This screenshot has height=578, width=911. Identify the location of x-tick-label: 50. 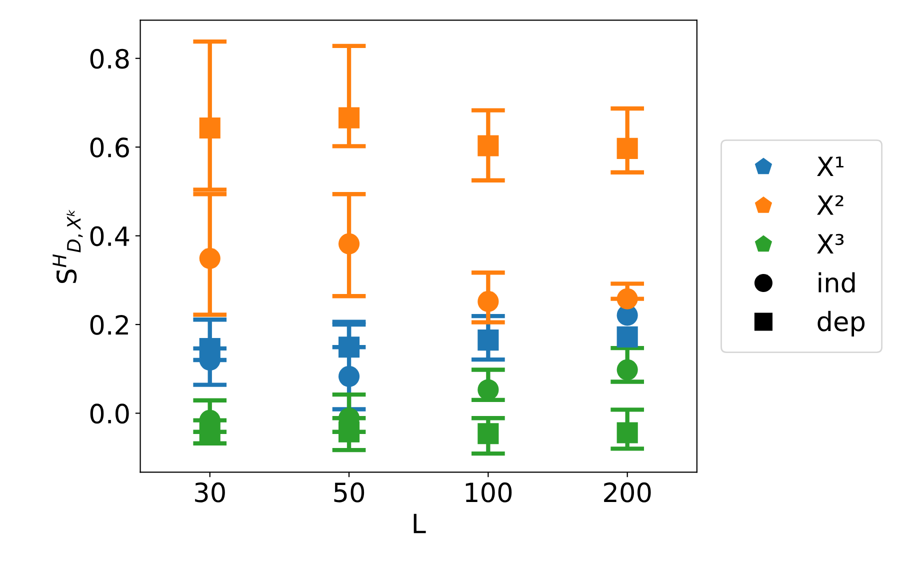
(349, 492).